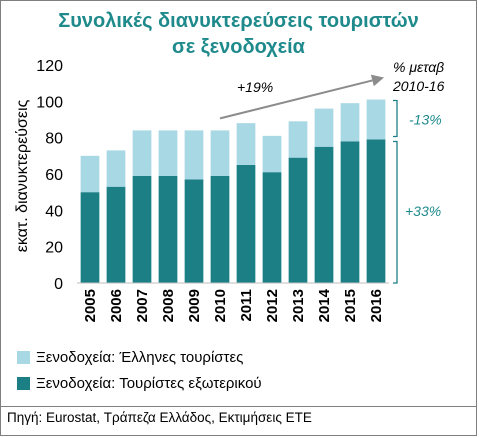  I want to click on bar-foreign-2011, so click(246, 223).